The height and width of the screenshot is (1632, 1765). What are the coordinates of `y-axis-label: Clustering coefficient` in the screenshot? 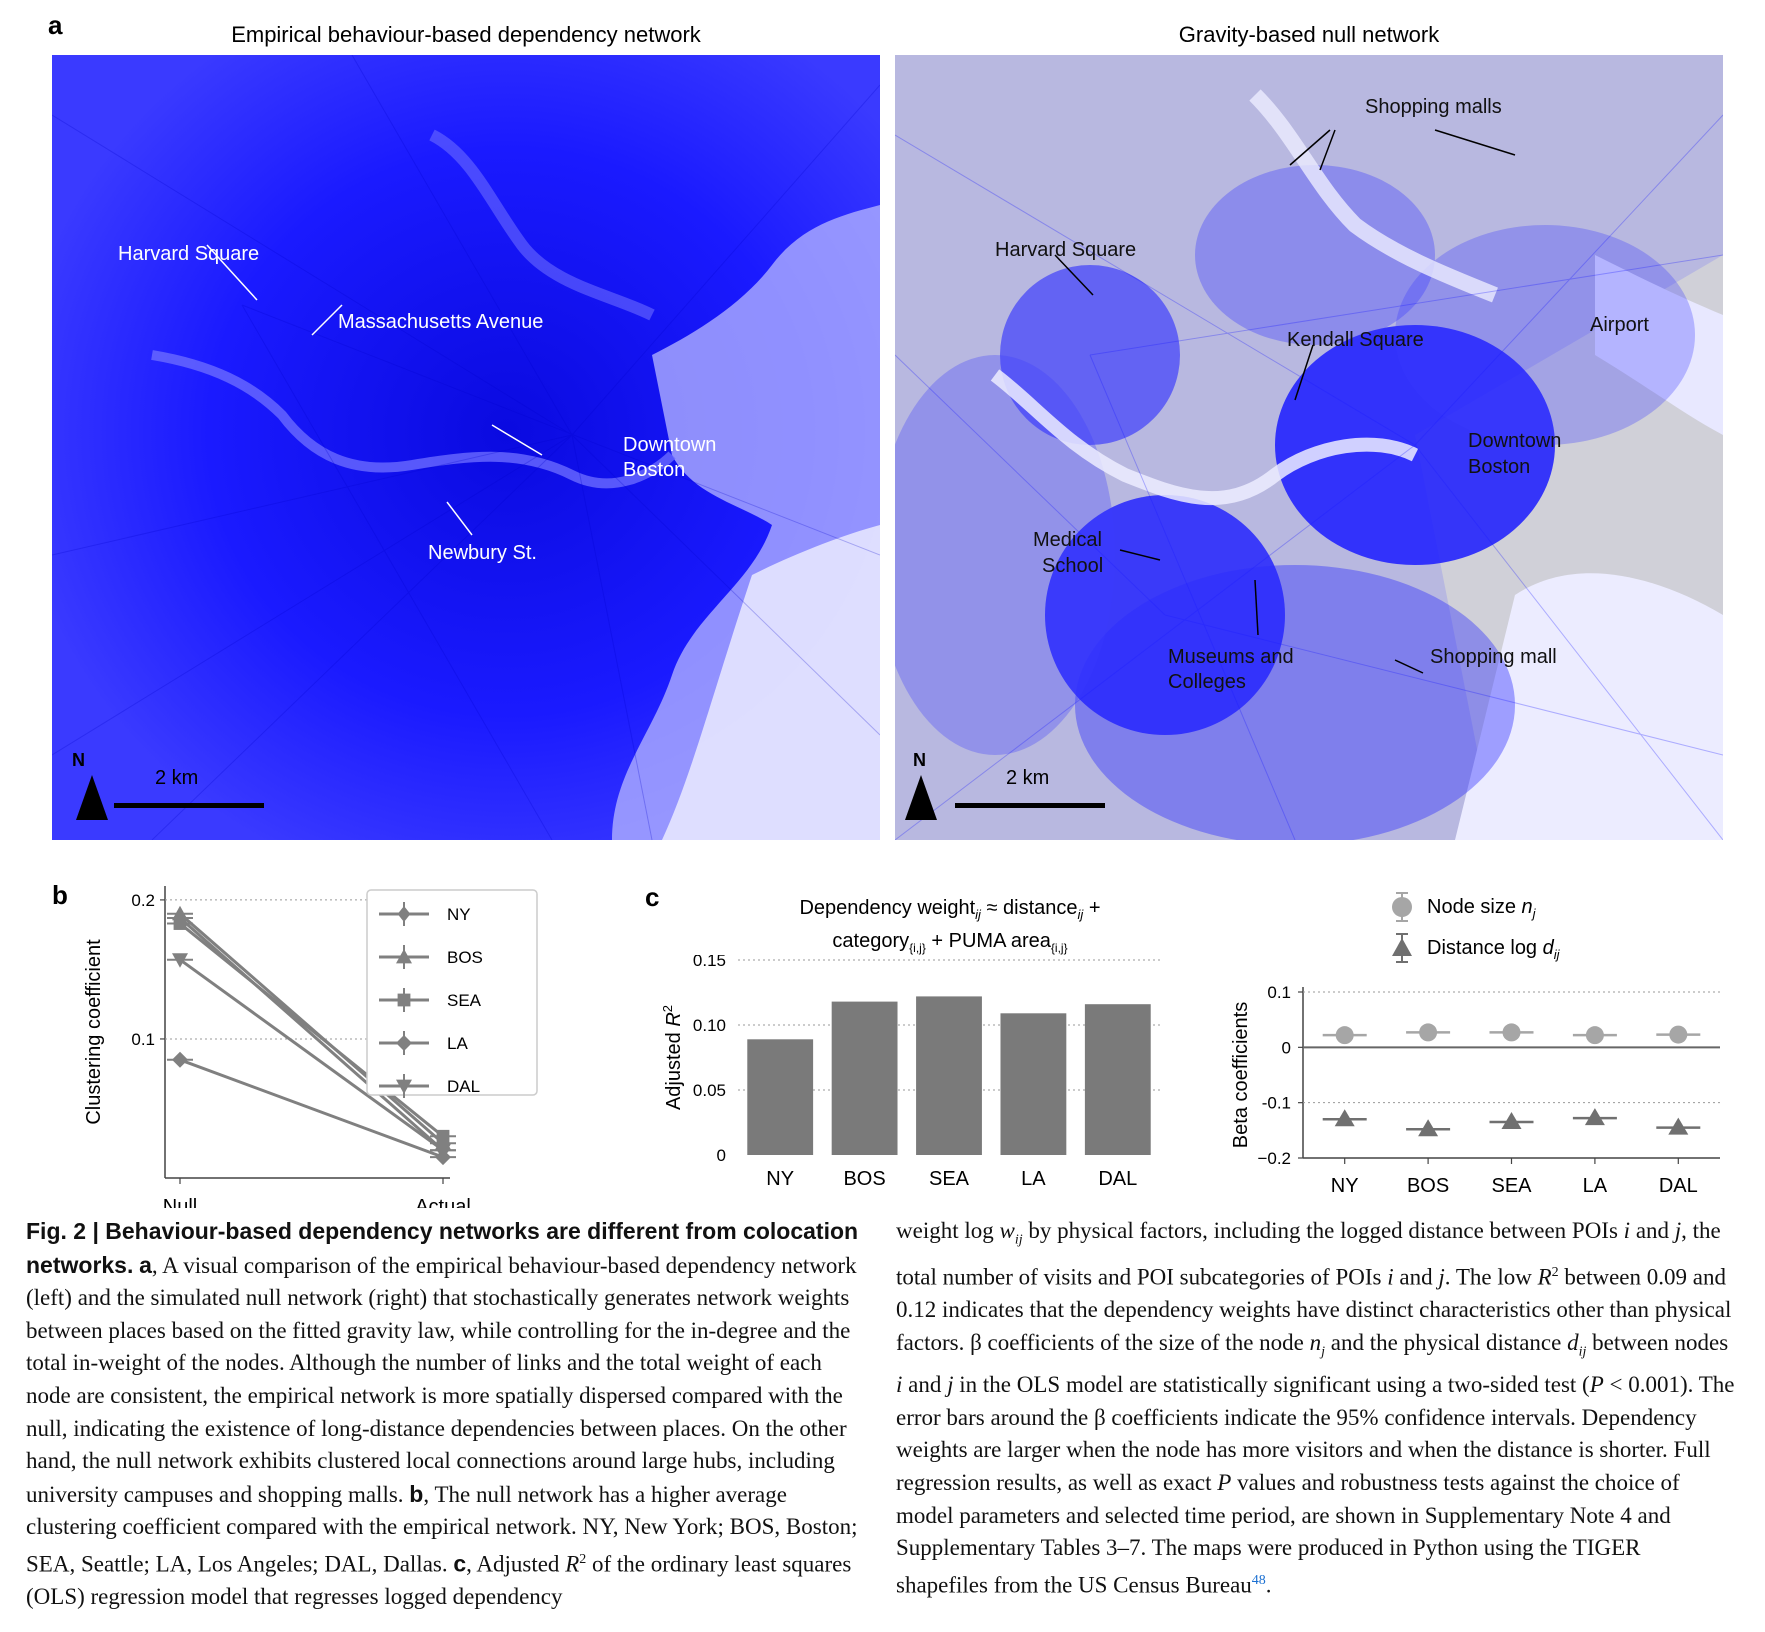 It's located at (94, 1032).